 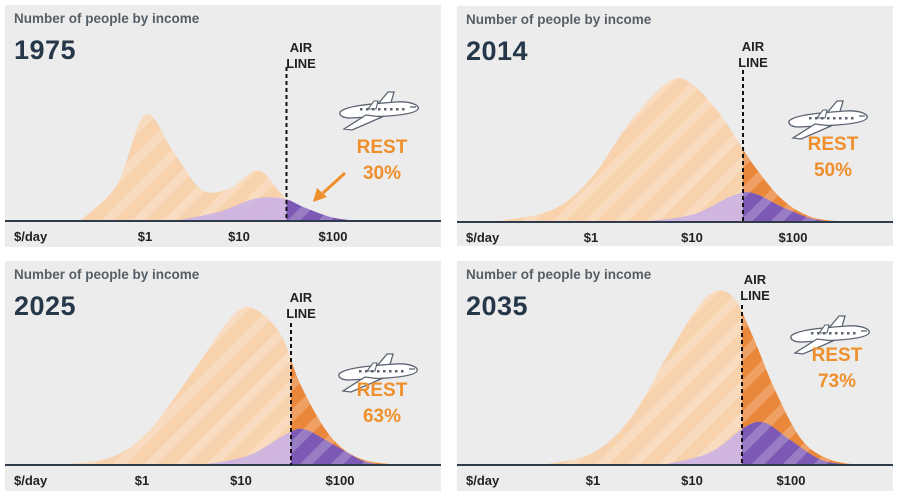 What do you see at coordinates (833, 157) in the screenshot?
I see `rest-label: REST 50%` at bounding box center [833, 157].